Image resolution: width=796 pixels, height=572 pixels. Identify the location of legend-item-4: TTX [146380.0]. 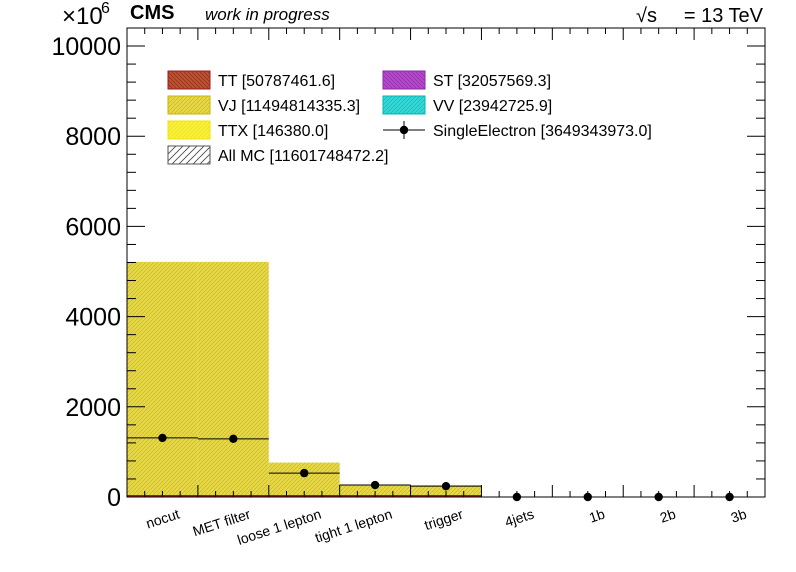
(247, 130).